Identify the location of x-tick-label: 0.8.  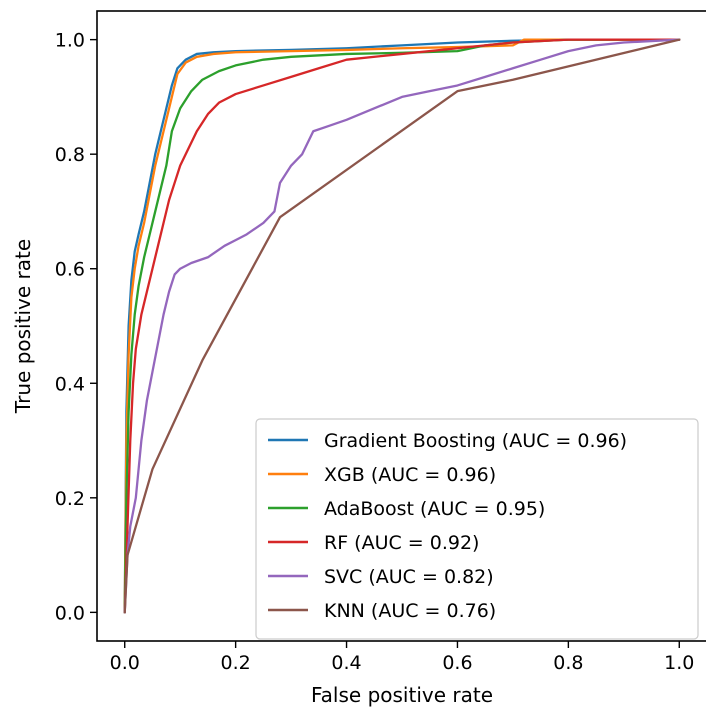
(568, 663).